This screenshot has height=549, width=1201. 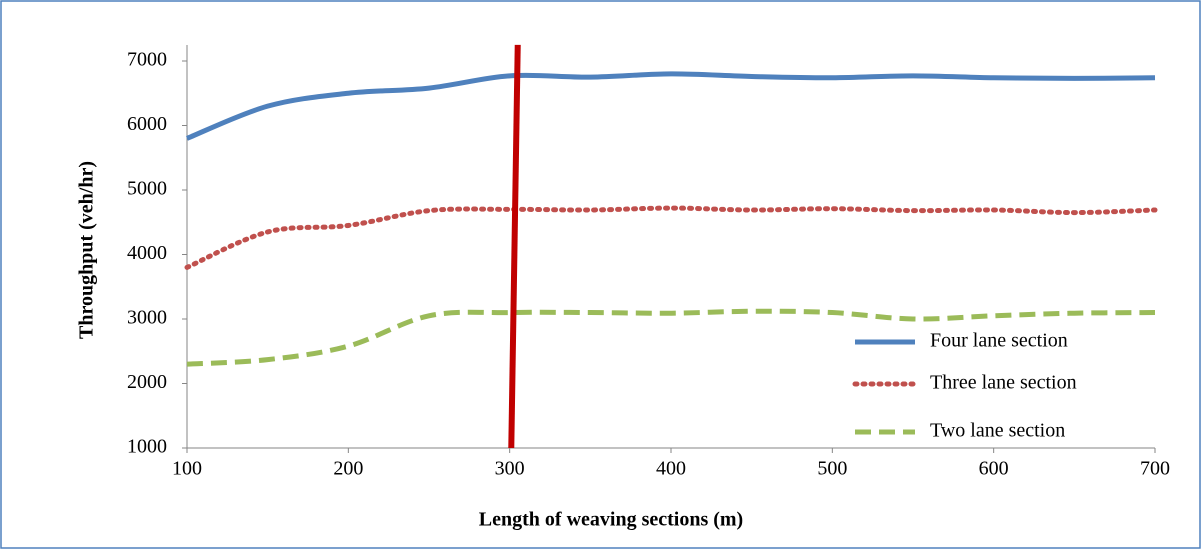 I want to click on x-tick-label: 200, so click(x=348, y=469).